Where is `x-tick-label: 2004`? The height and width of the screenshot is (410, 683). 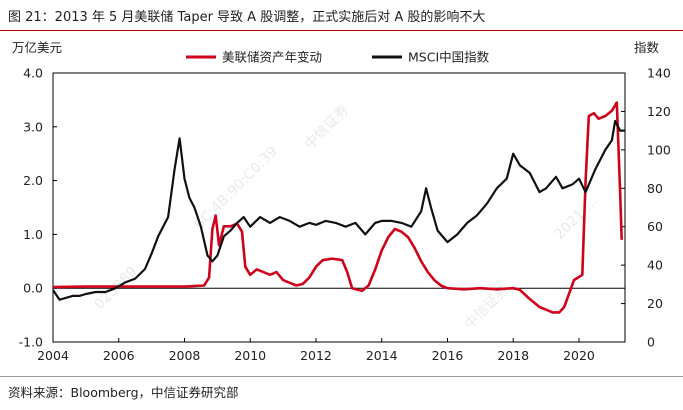
x-tick-label: 2004 is located at coordinates (53, 355).